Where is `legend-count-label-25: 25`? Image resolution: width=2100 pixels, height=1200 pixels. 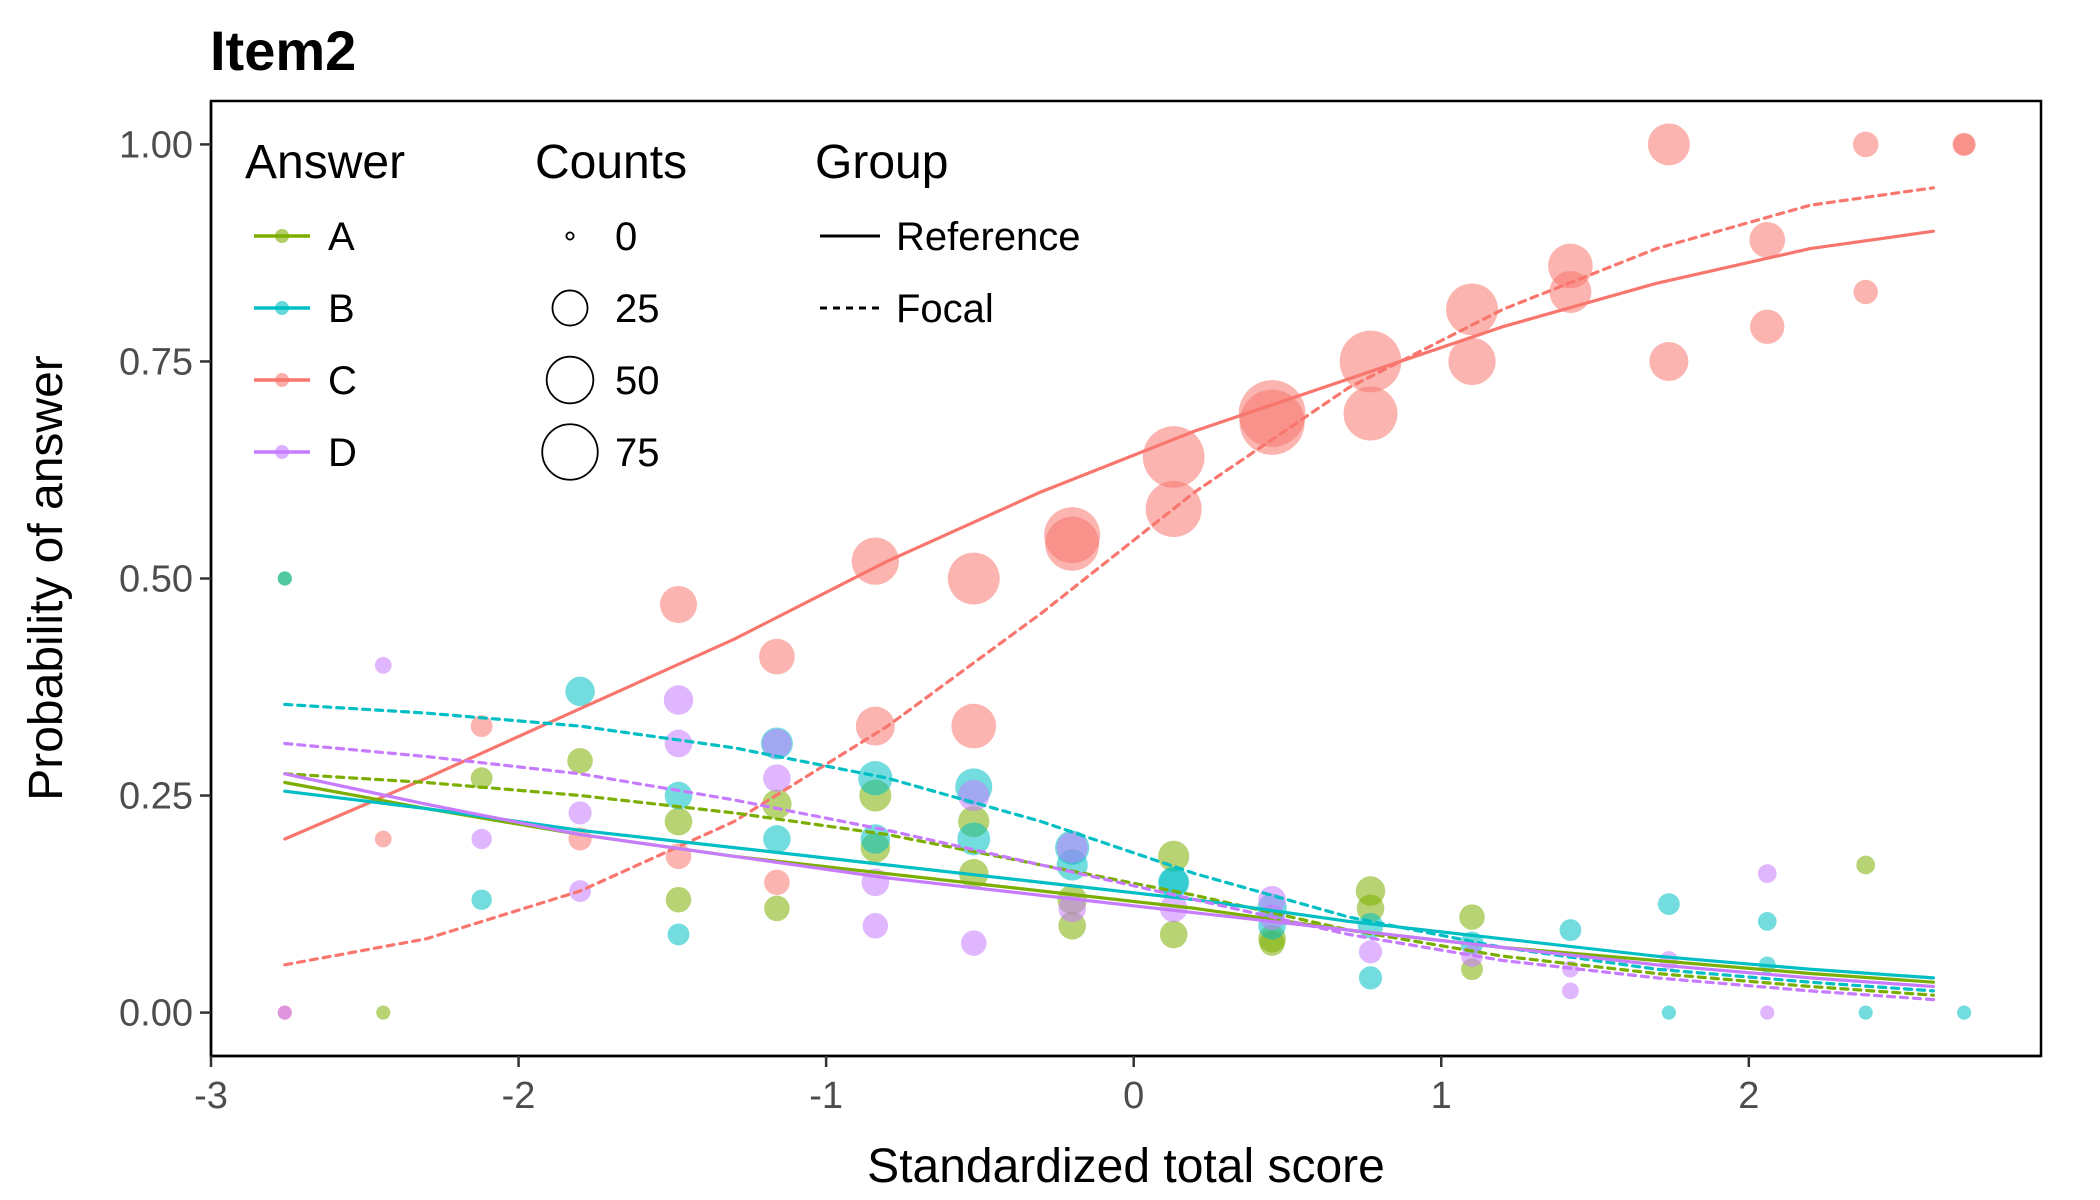
legend-count-label-25: 25 is located at coordinates (637, 309).